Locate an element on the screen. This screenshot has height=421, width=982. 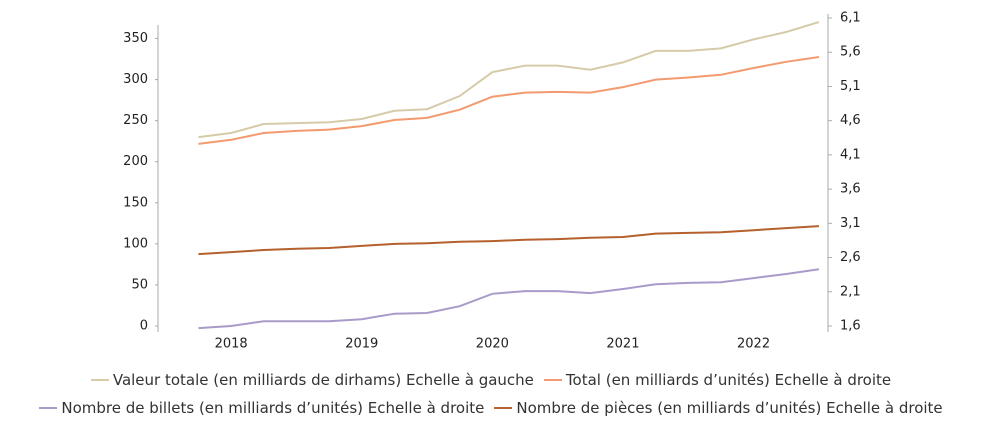
y2-tick-label: 4,6 is located at coordinates (850, 120).